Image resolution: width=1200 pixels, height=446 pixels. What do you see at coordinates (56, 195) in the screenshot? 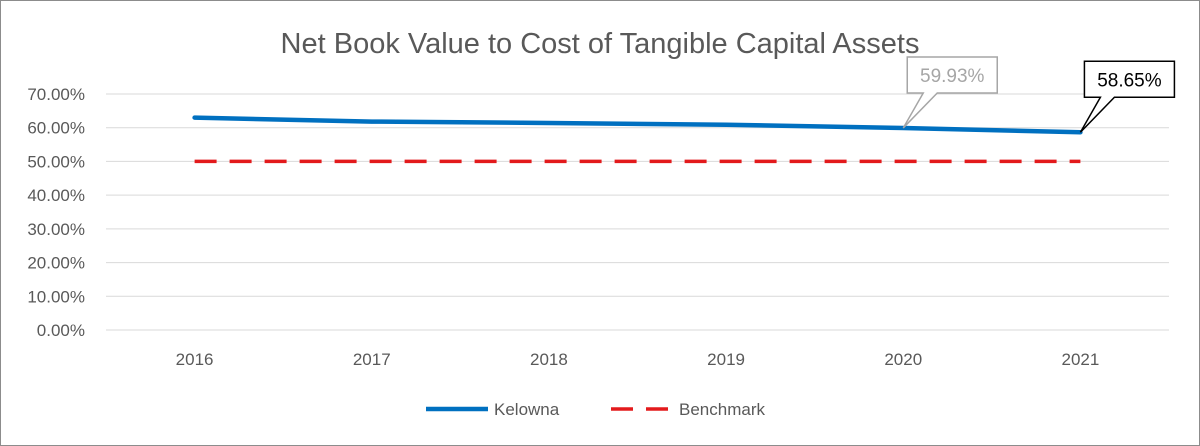
I see `y-tick-label: 40.00%` at bounding box center [56, 195].